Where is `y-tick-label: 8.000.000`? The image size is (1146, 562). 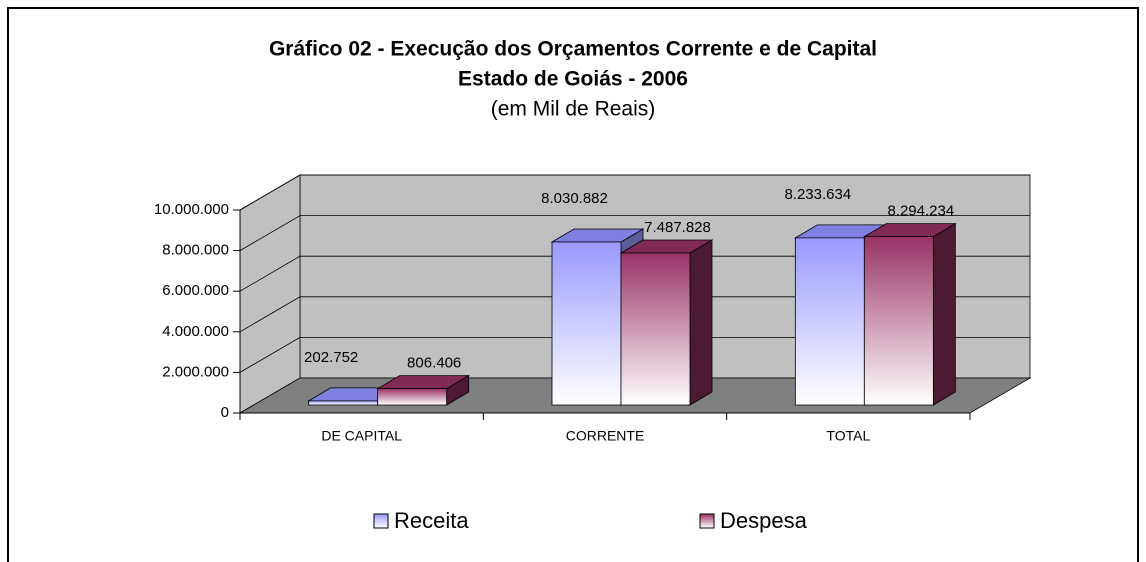 y-tick-label: 8.000.000 is located at coordinates (195, 250).